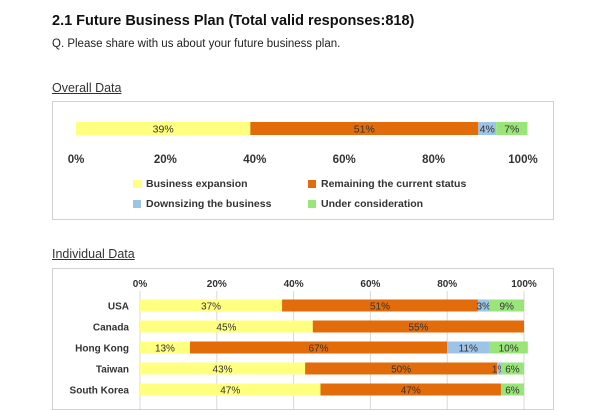 This screenshot has height=410, width=600. I want to click on legend-label: Remaining the current status, so click(394, 184).